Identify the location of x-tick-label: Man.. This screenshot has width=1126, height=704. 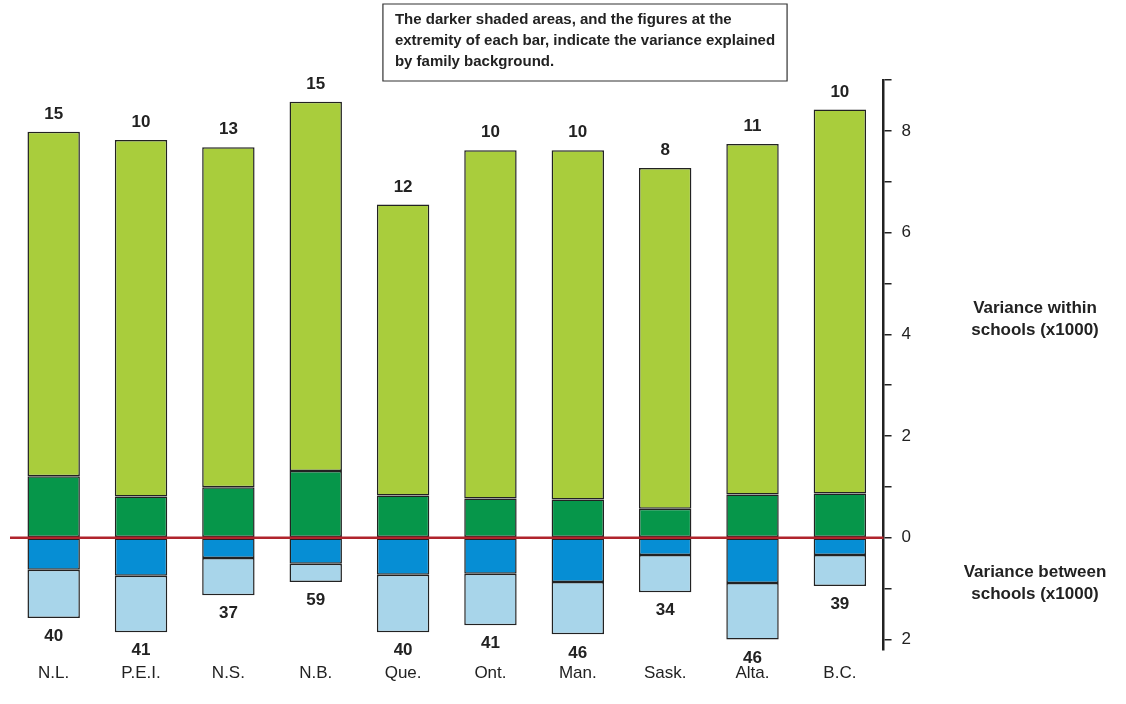
(577, 673).